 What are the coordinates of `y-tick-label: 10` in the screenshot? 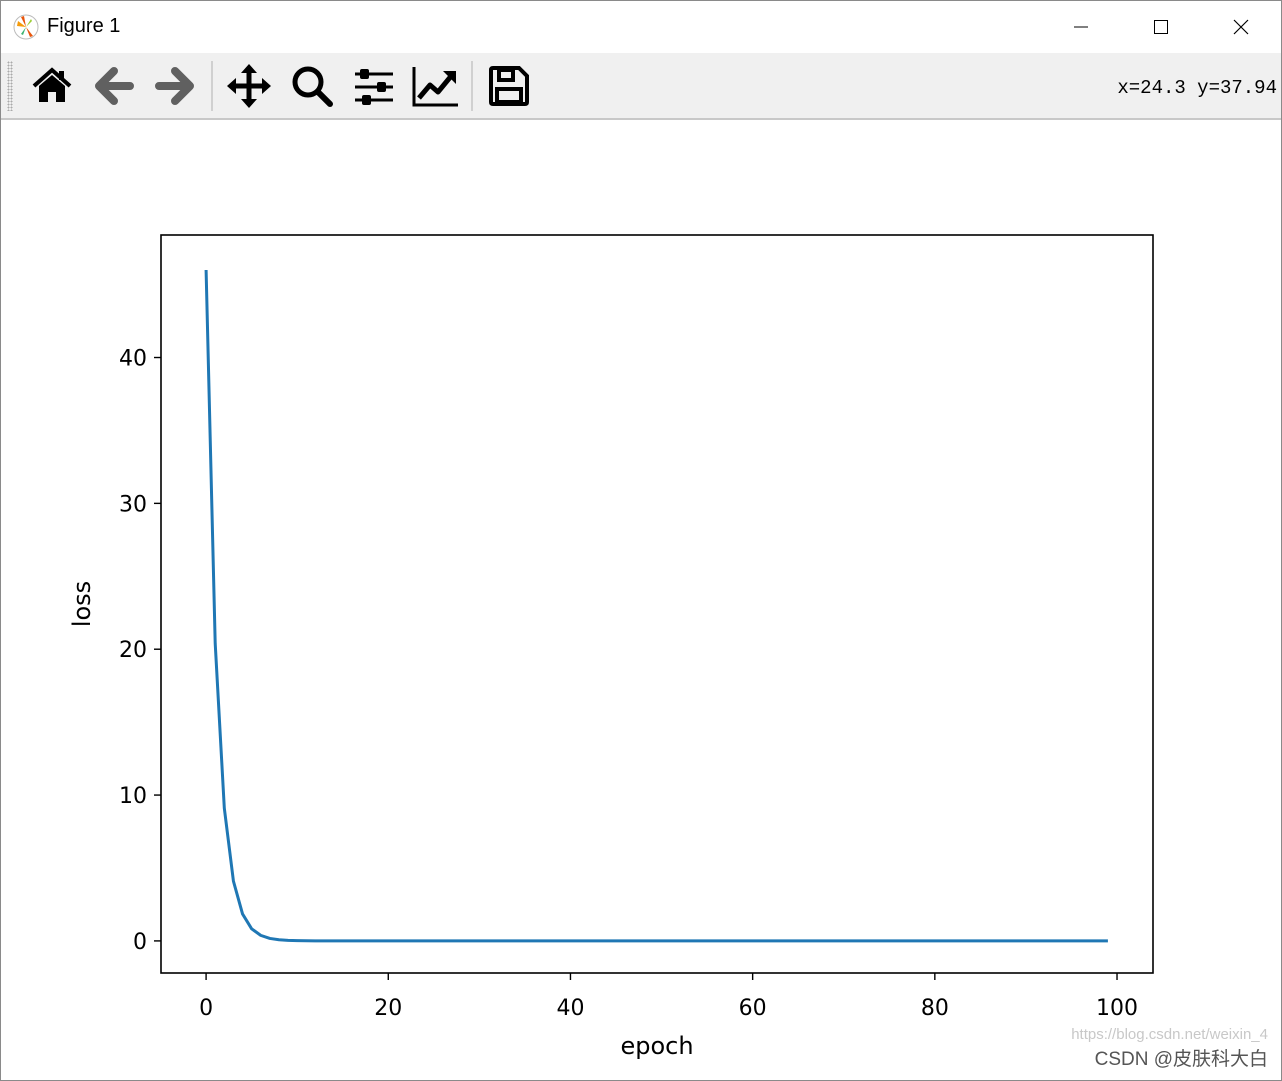 It's located at (133, 796).